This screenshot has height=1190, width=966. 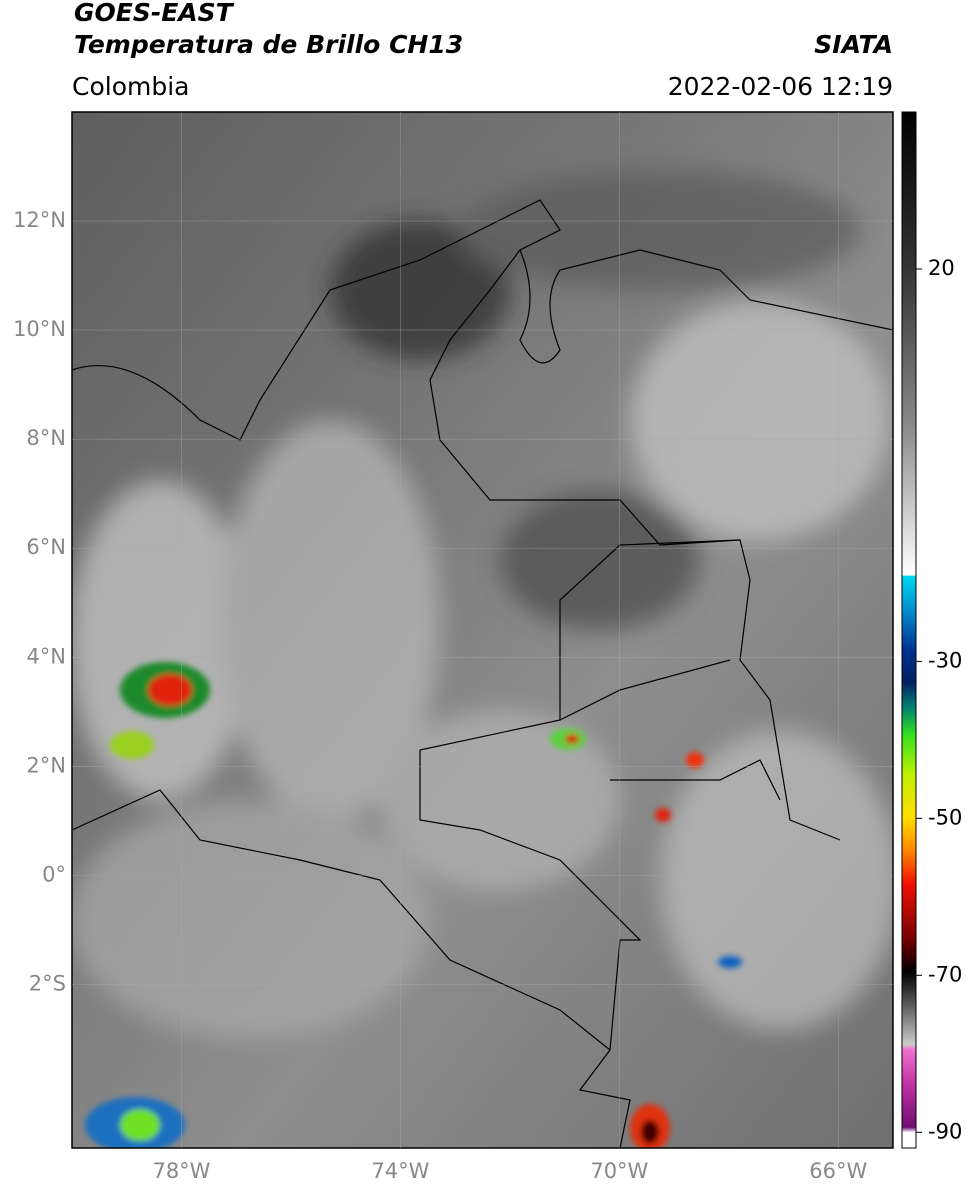 I want to click on region: Colombia, so click(x=130, y=86).